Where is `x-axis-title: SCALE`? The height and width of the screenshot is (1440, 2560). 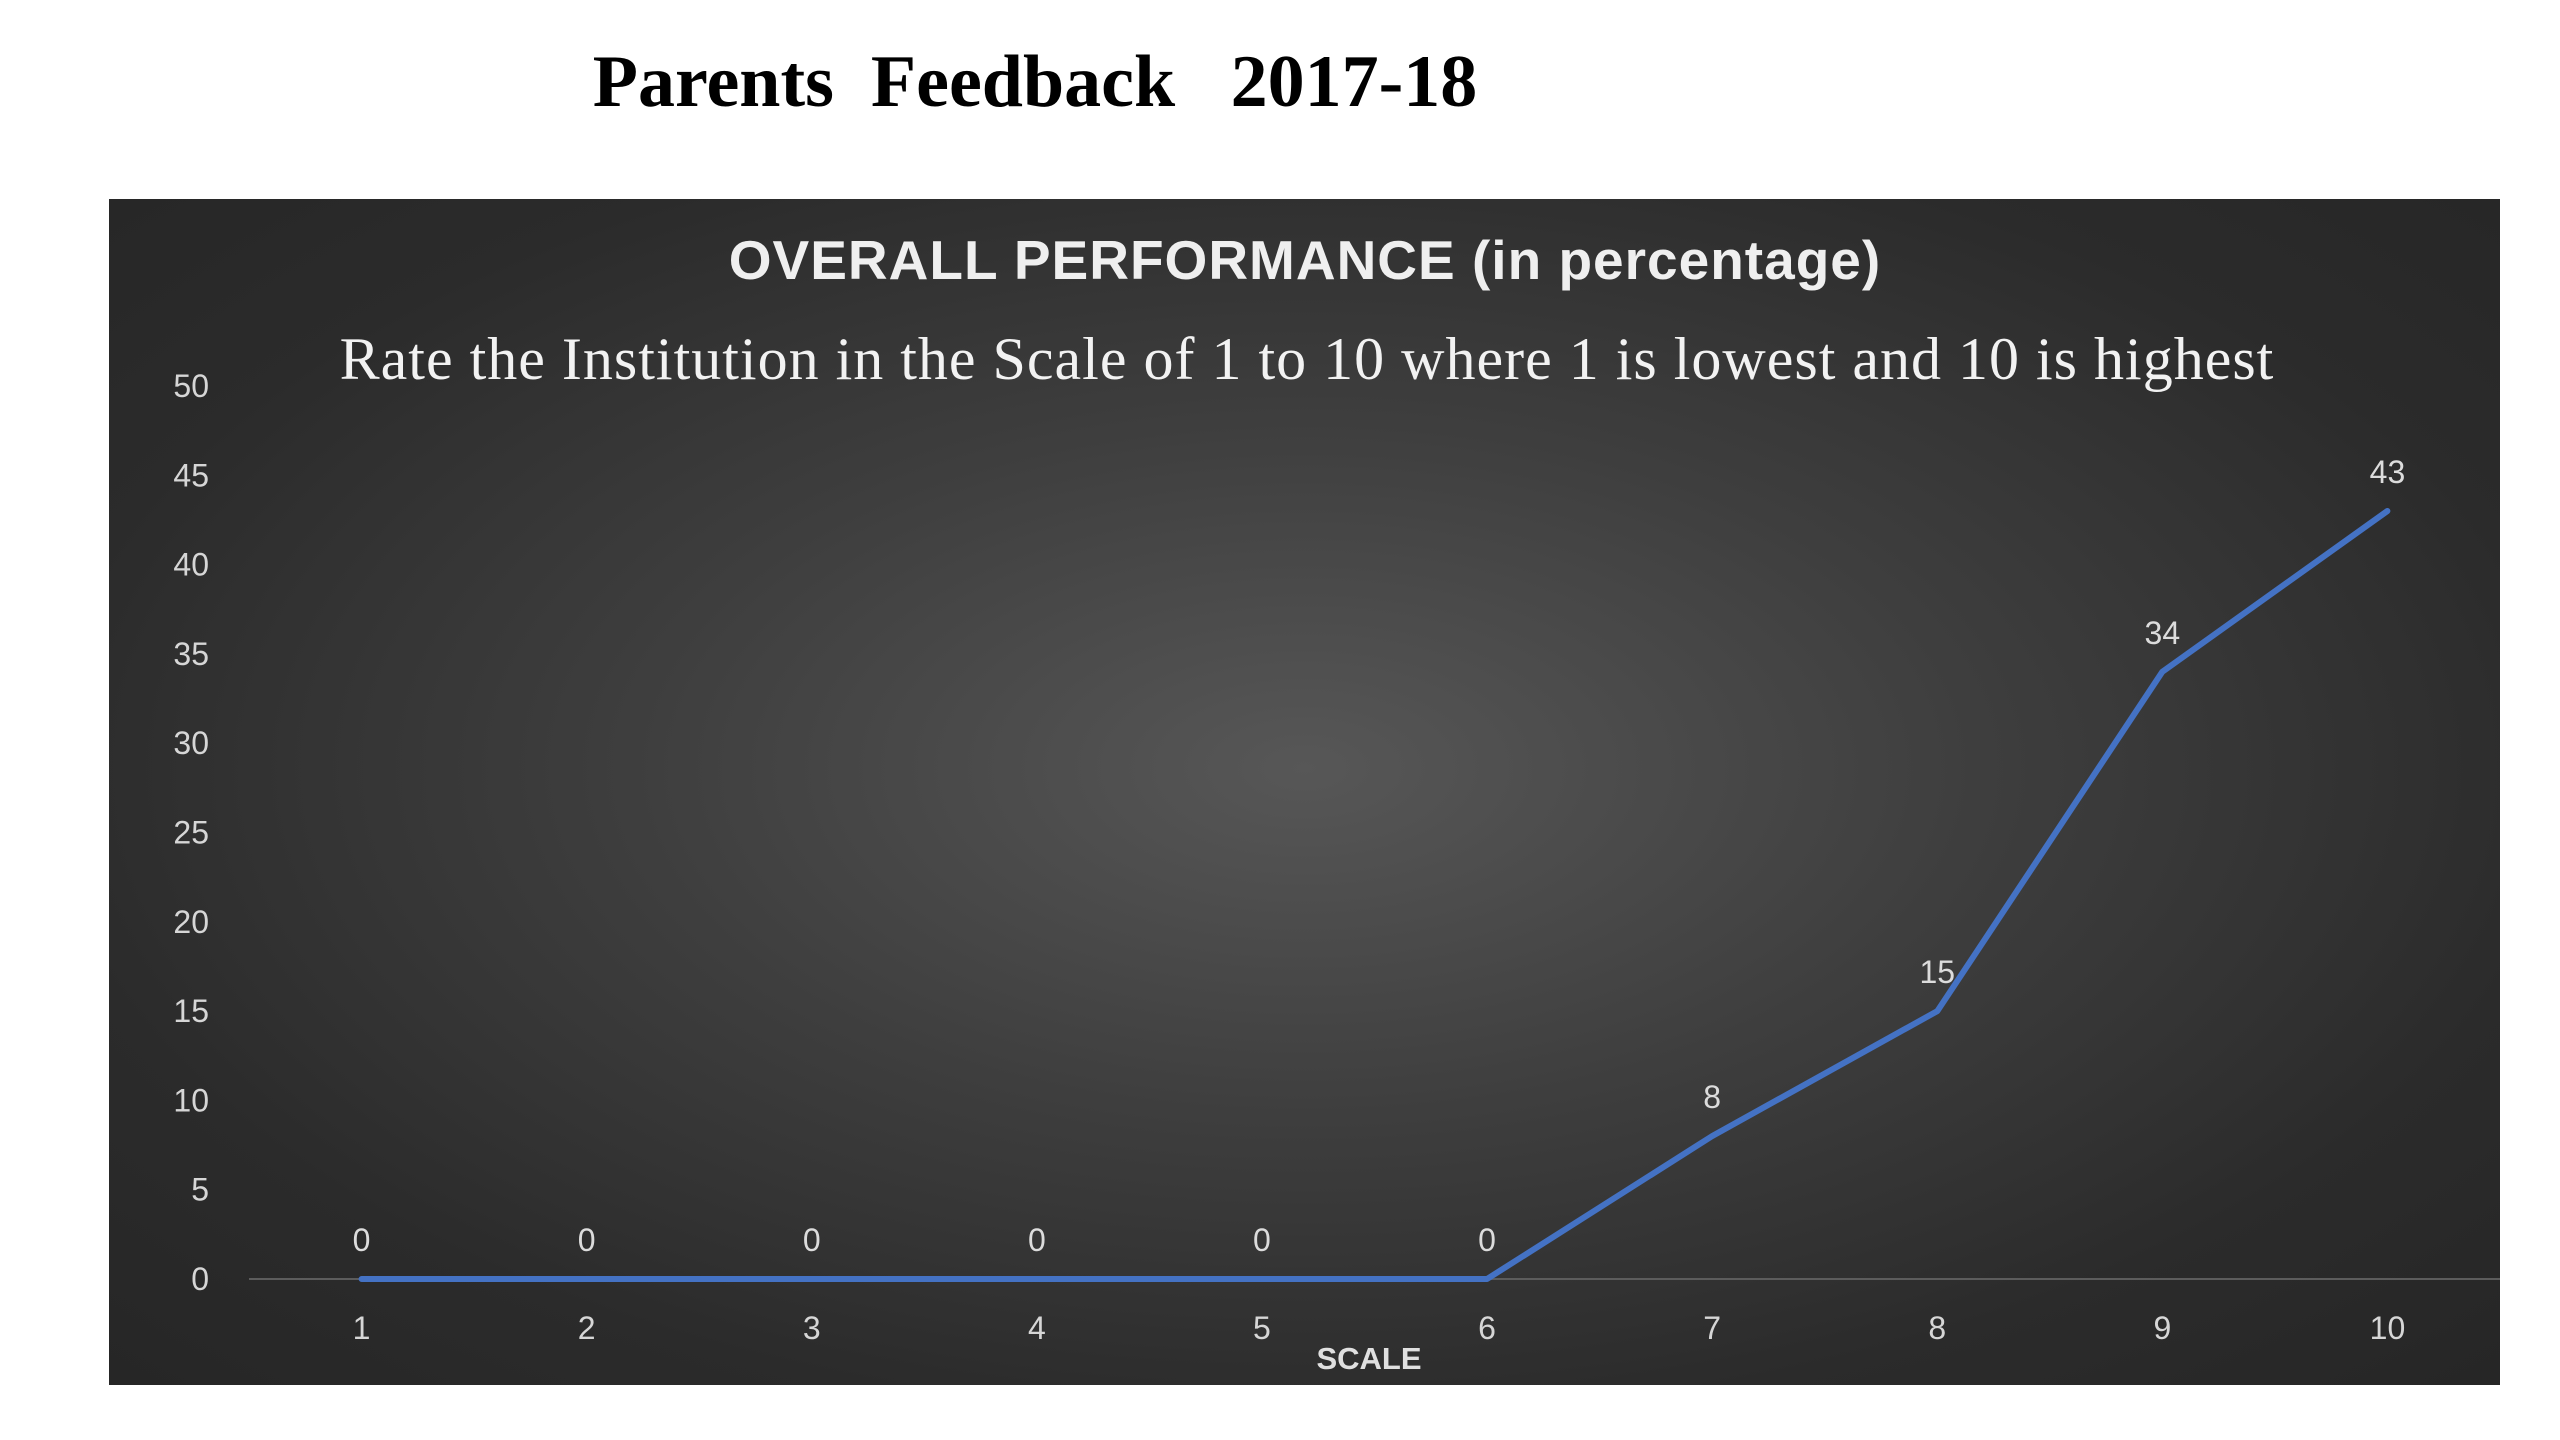
x-axis-title: SCALE is located at coordinates (1368, 1358).